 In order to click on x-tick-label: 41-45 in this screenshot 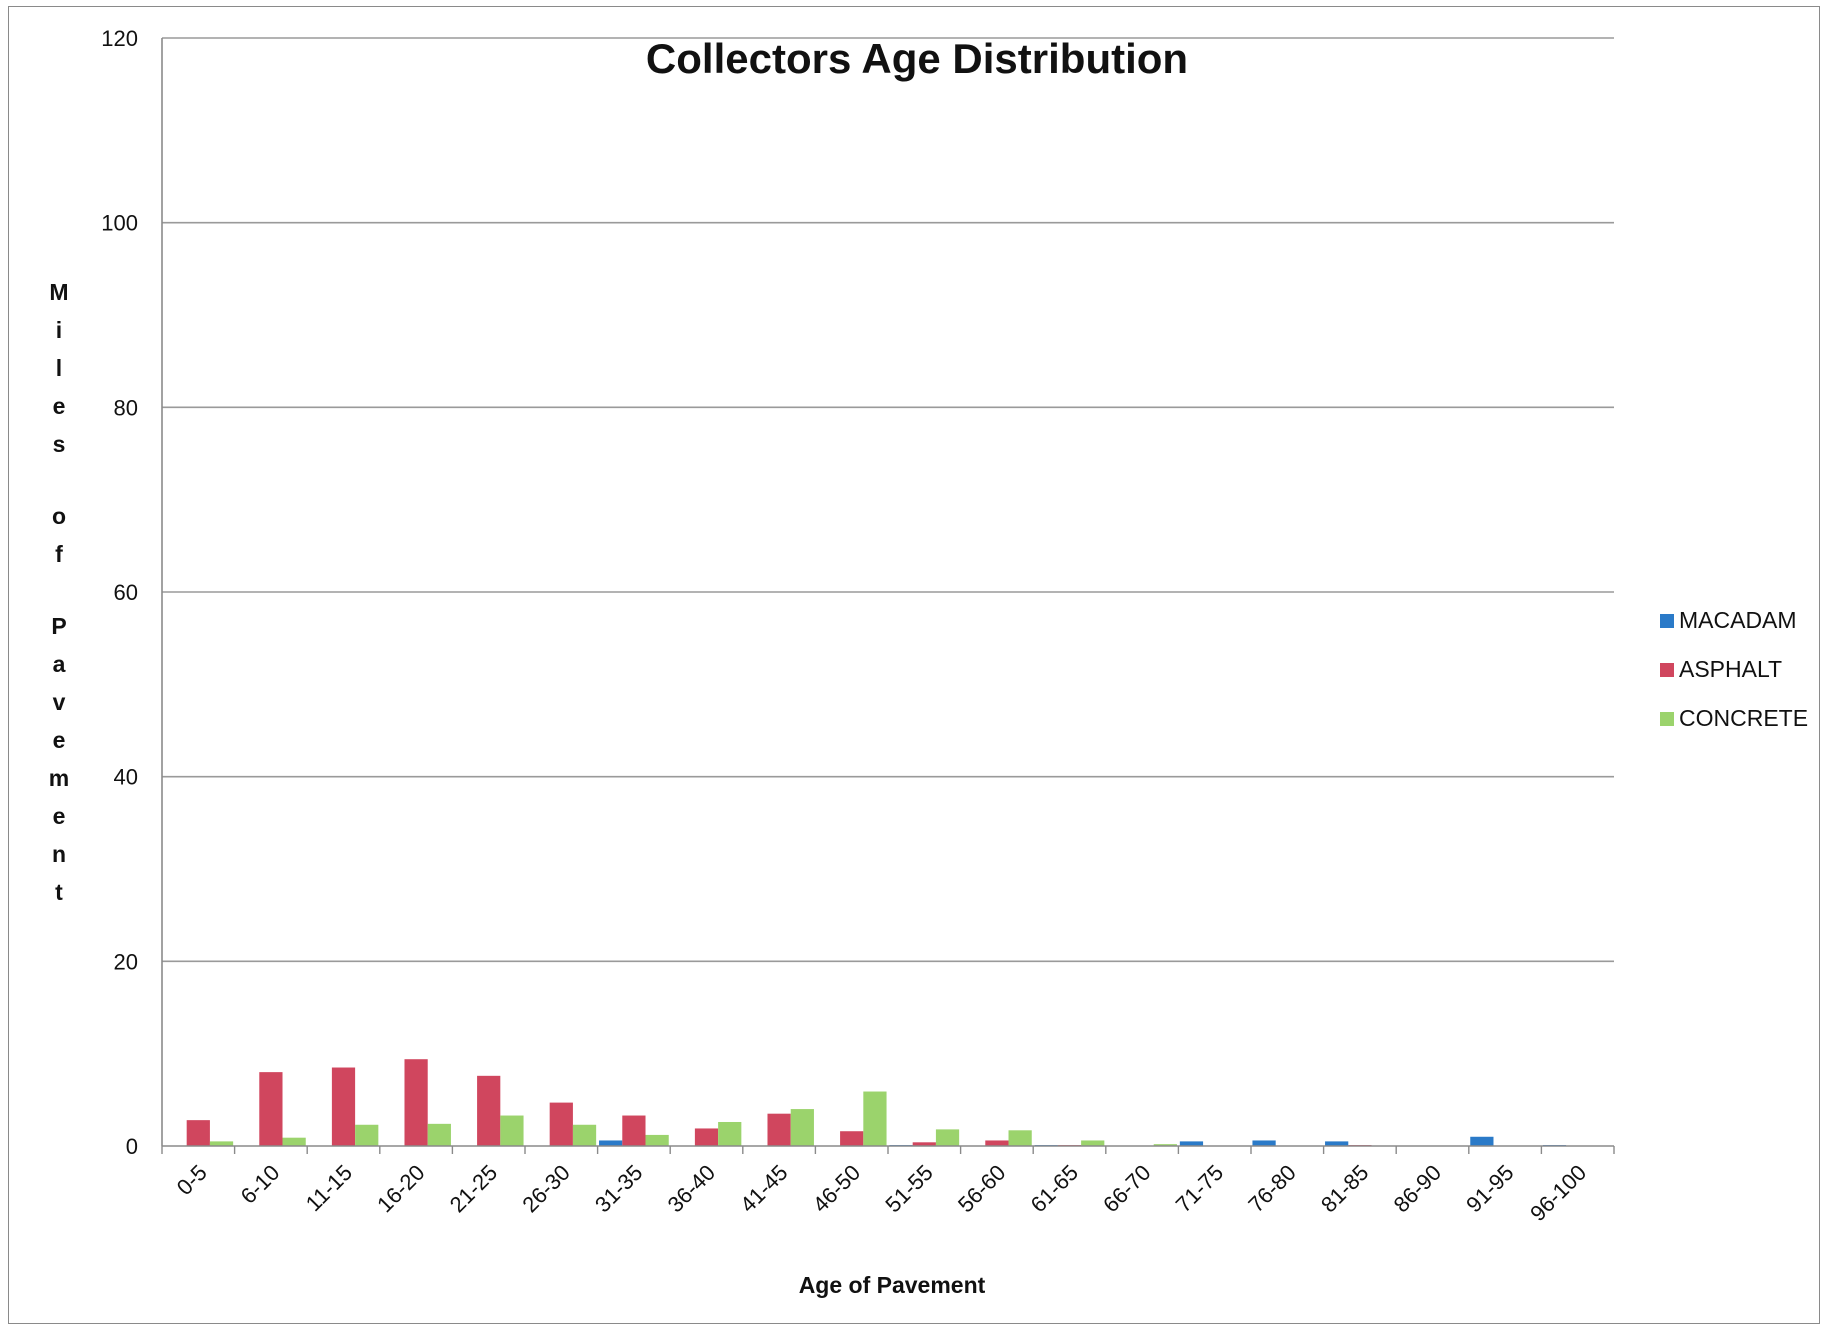, I will do `click(763, 1188)`.